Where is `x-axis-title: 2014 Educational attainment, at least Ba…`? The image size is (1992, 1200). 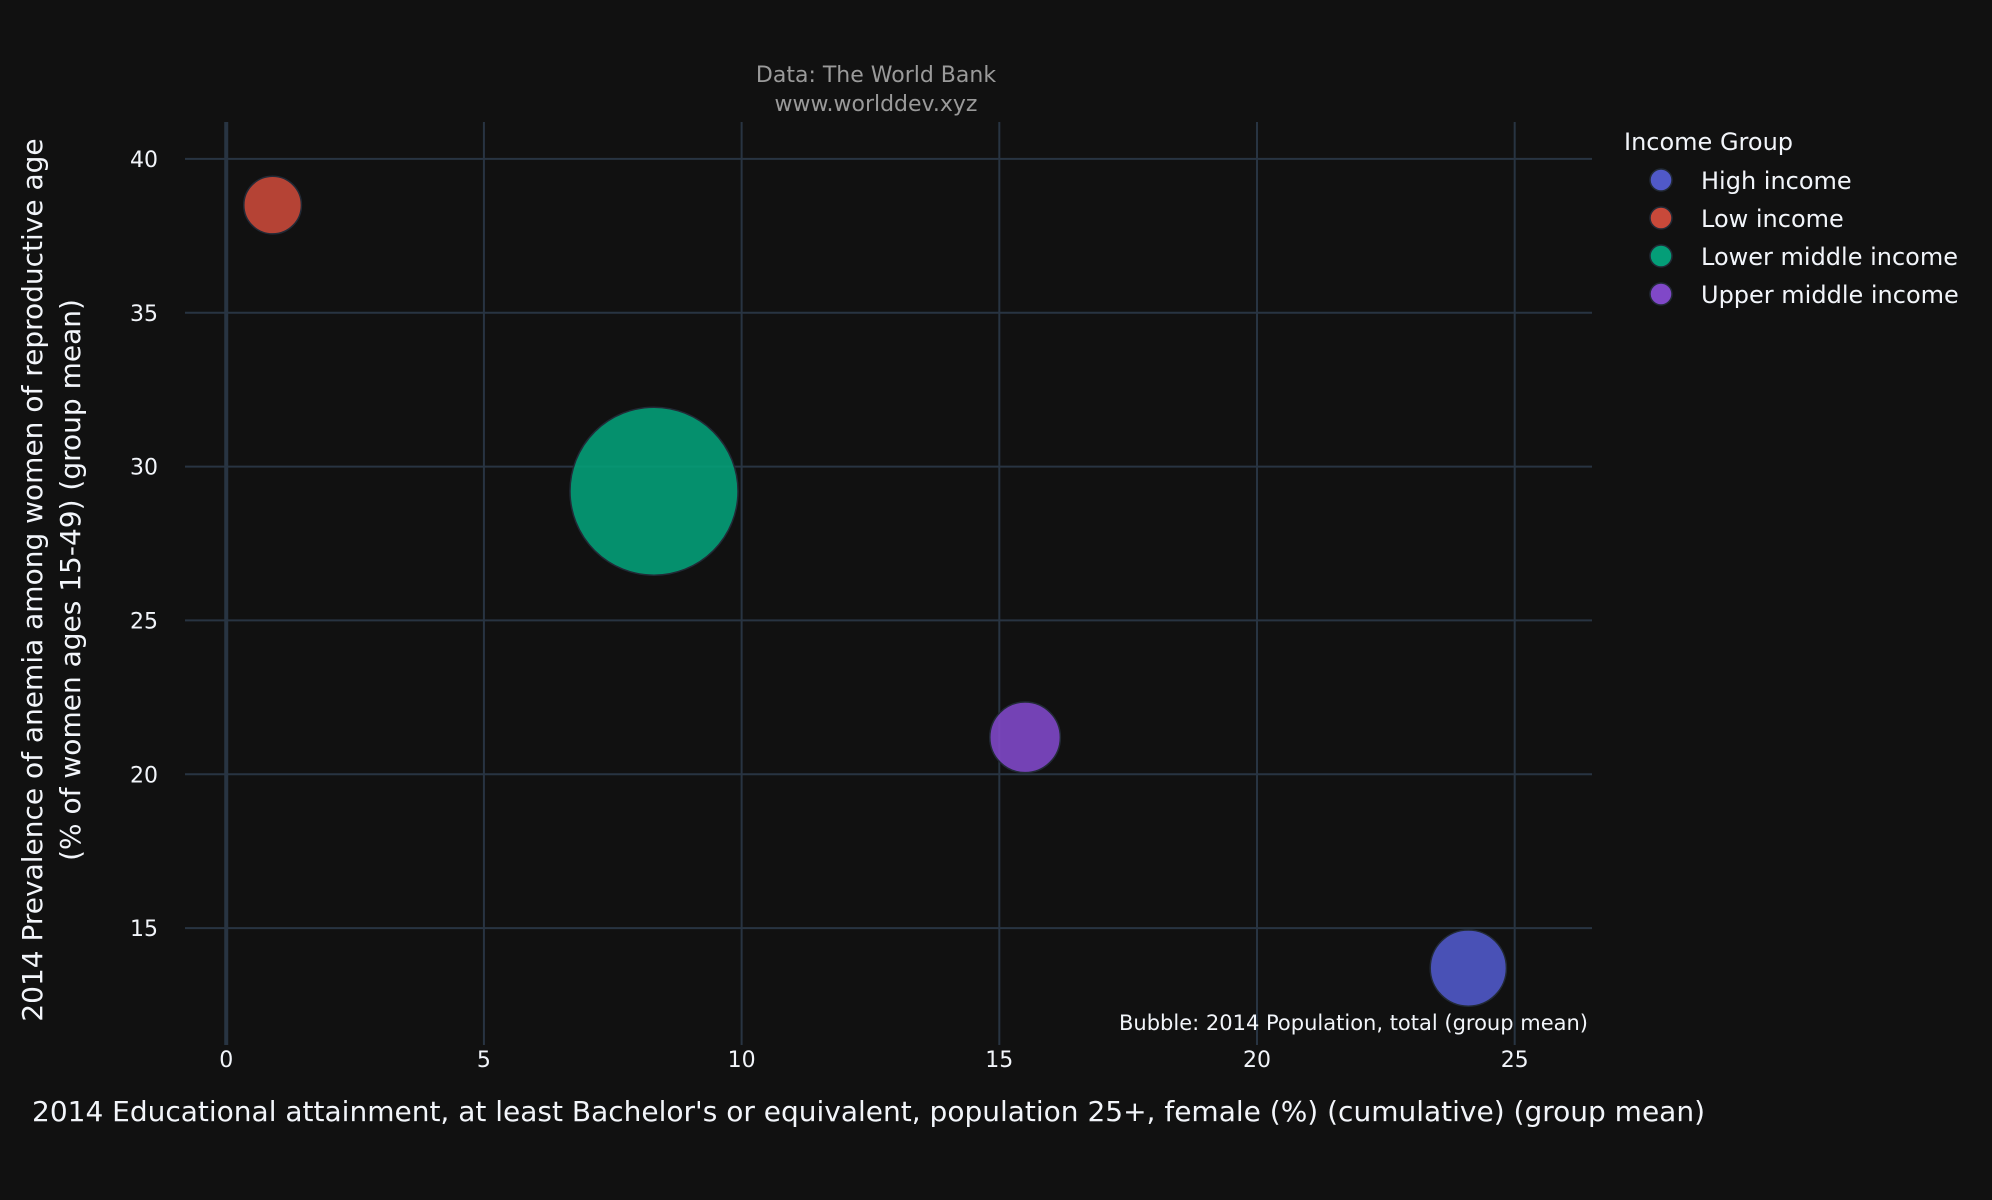
x-axis-title: 2014 Educational attainment, at least Ba… is located at coordinates (868, 1111).